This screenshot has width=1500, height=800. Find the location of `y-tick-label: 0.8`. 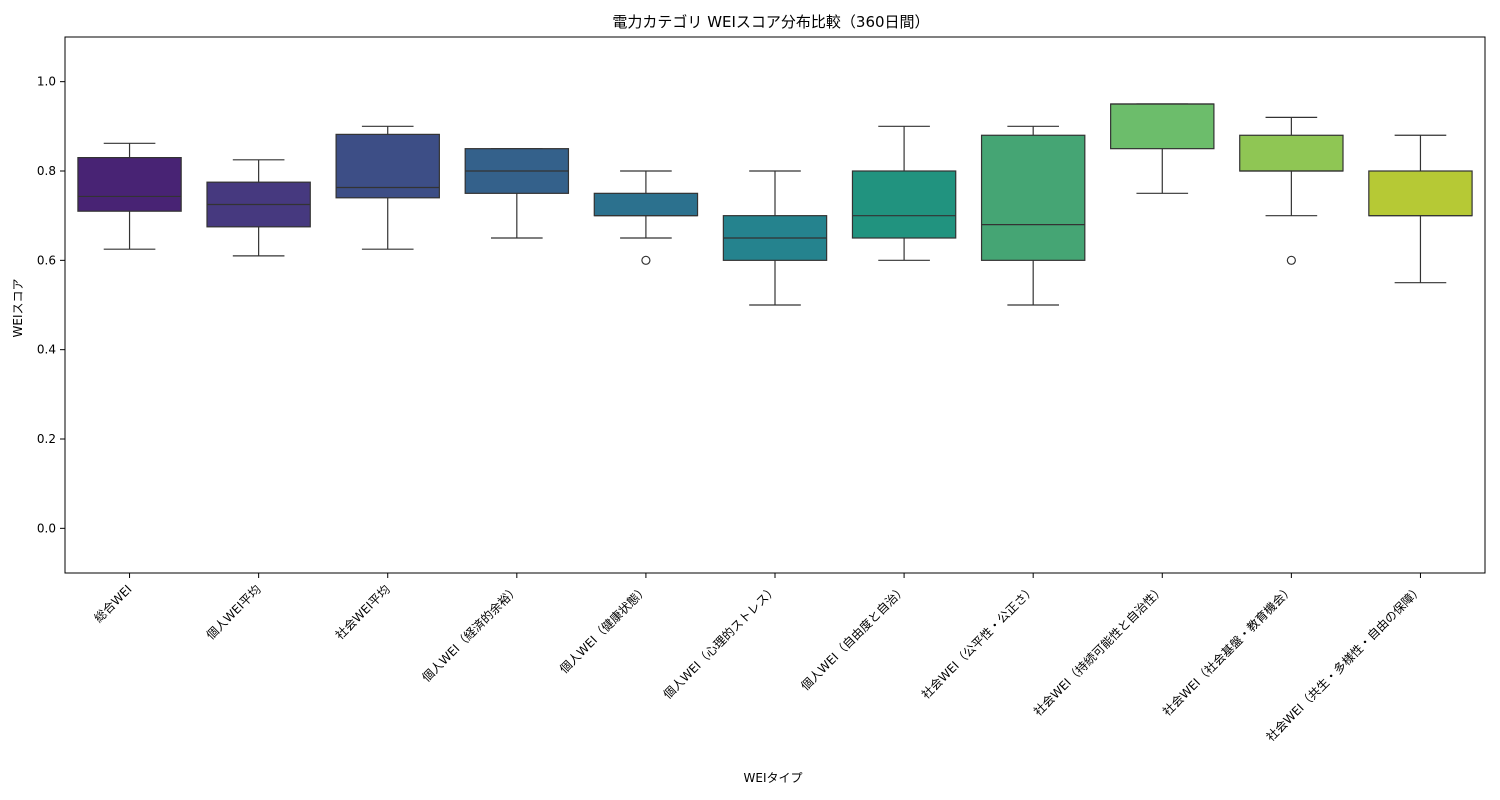

y-tick-label: 0.8 is located at coordinates (46, 171).